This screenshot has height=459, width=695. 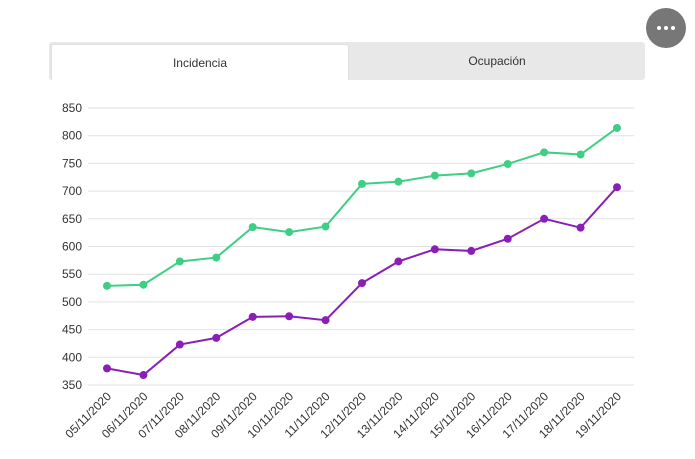 I want to click on y-tick-label: 800, so click(x=72, y=136).